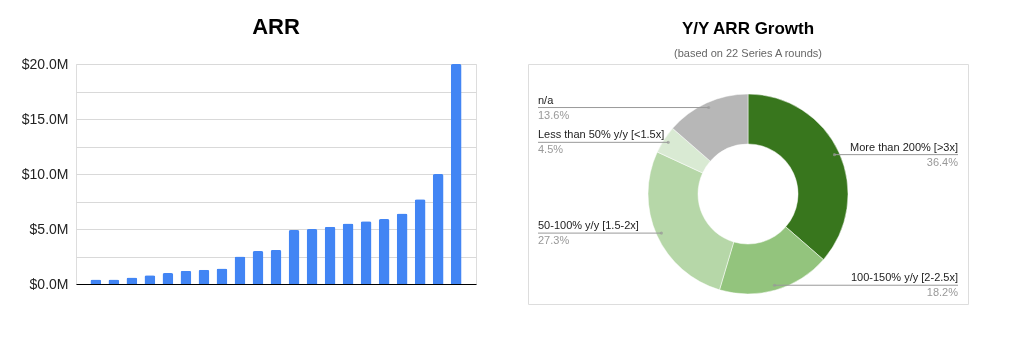 The image size is (1024, 339). Describe the element at coordinates (546, 99) in the screenshot. I see `slice-label: n/a` at that location.